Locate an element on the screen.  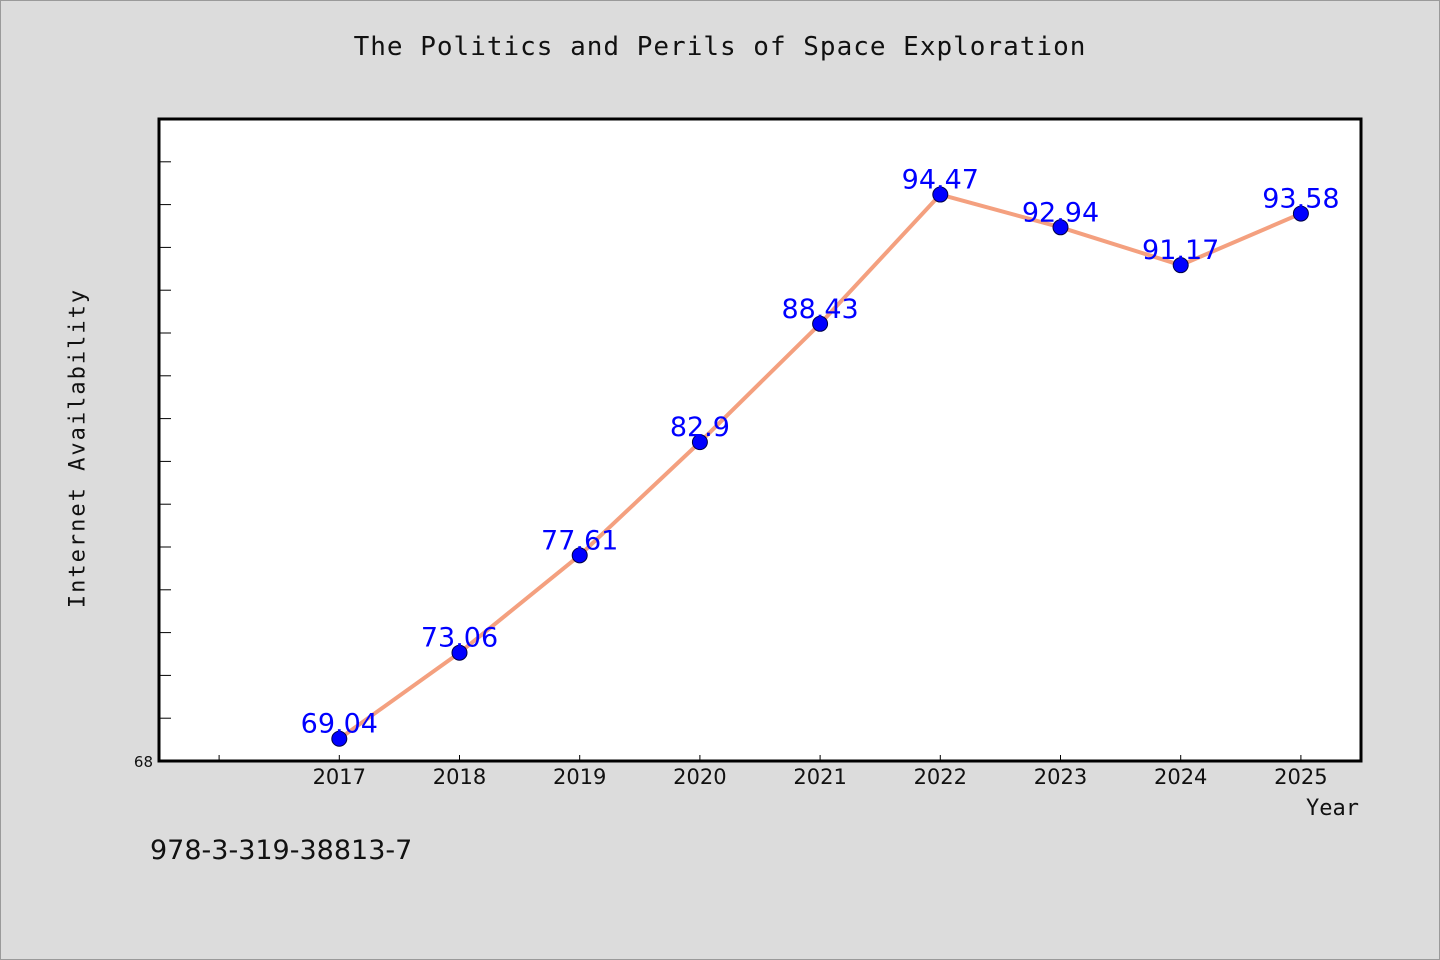
x-tick-label: 2018 is located at coordinates (459, 777).